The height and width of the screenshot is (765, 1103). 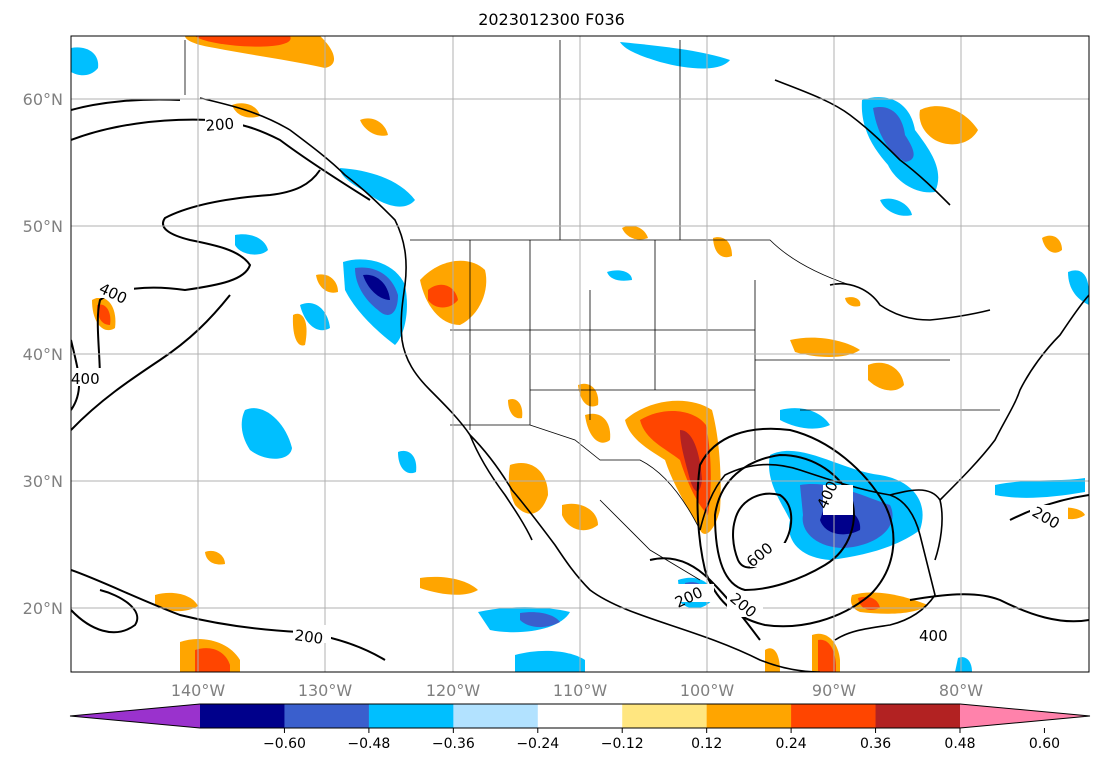 What do you see at coordinates (896, 207) in the screenshot?
I see `shaded-region-sb-negative` at bounding box center [896, 207].